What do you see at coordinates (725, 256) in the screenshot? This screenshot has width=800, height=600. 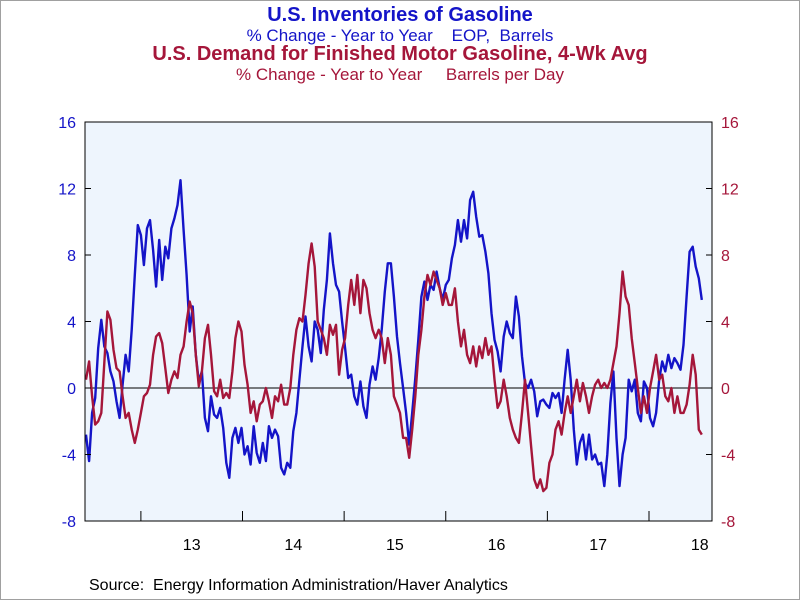 I see `y-tick-label-right: 8` at bounding box center [725, 256].